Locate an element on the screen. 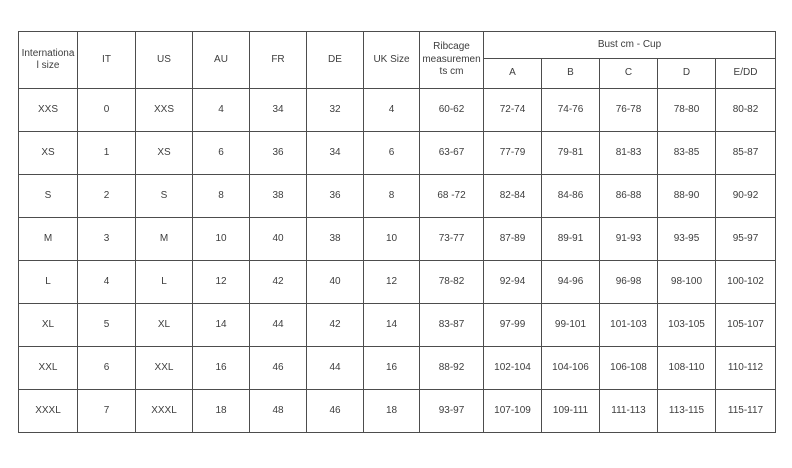 The image size is (792, 468). cell-cup-d: 103-105 is located at coordinates (686, 325).